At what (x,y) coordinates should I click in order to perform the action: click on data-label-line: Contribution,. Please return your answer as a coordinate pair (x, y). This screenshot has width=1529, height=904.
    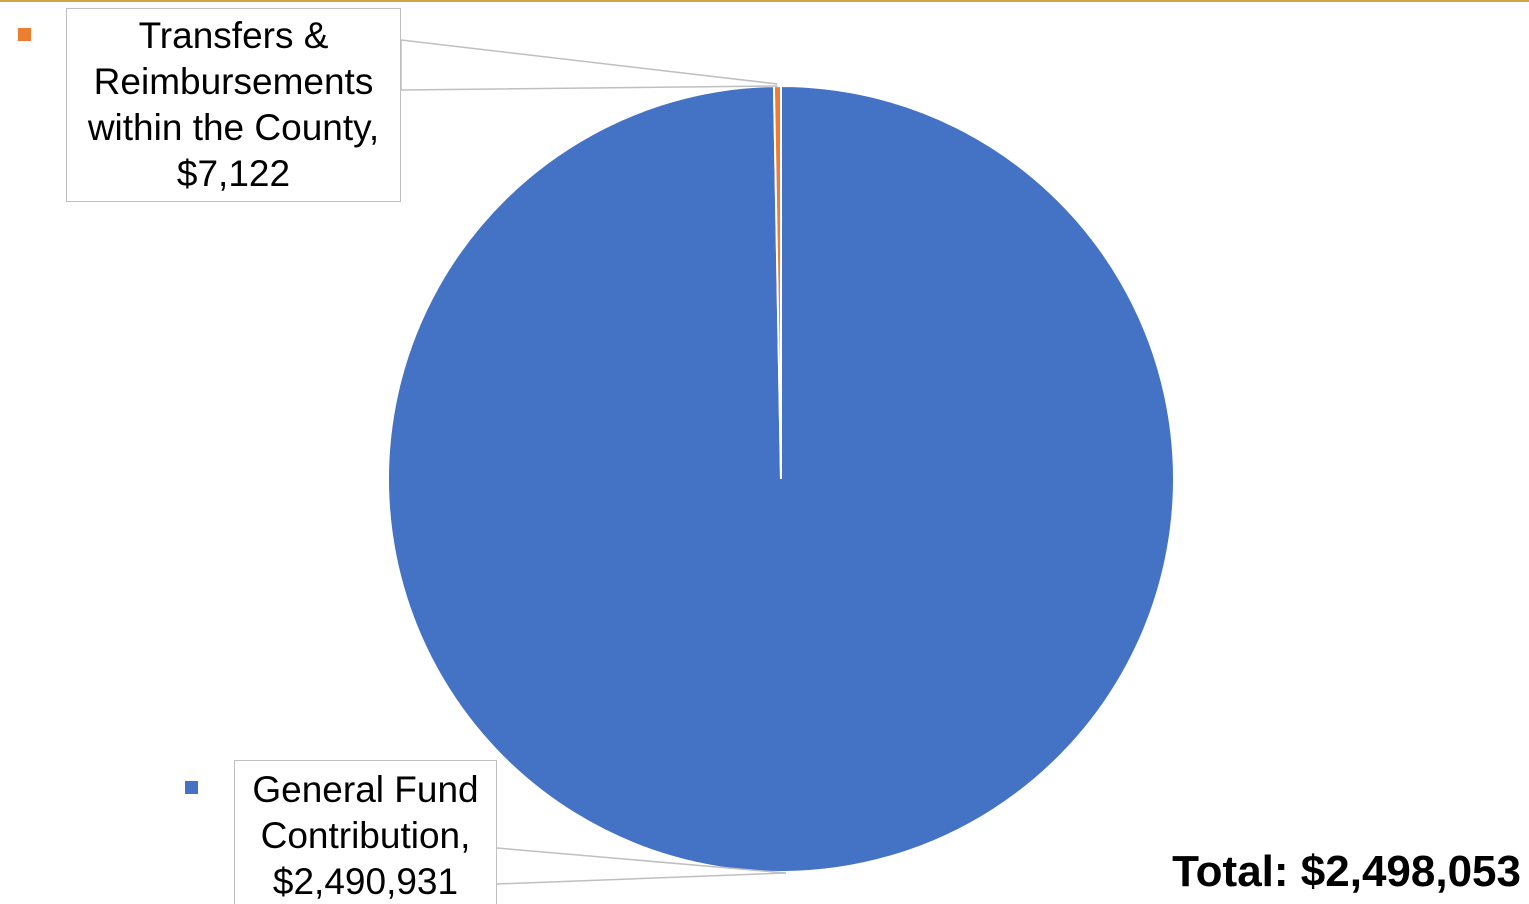
    Looking at the image, I should click on (365, 835).